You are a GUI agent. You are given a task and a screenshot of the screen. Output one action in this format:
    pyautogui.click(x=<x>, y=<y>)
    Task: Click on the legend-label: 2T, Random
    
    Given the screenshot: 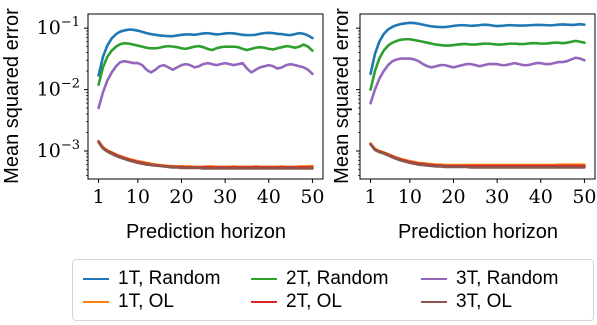 What is the action you would take?
    pyautogui.click(x=337, y=278)
    